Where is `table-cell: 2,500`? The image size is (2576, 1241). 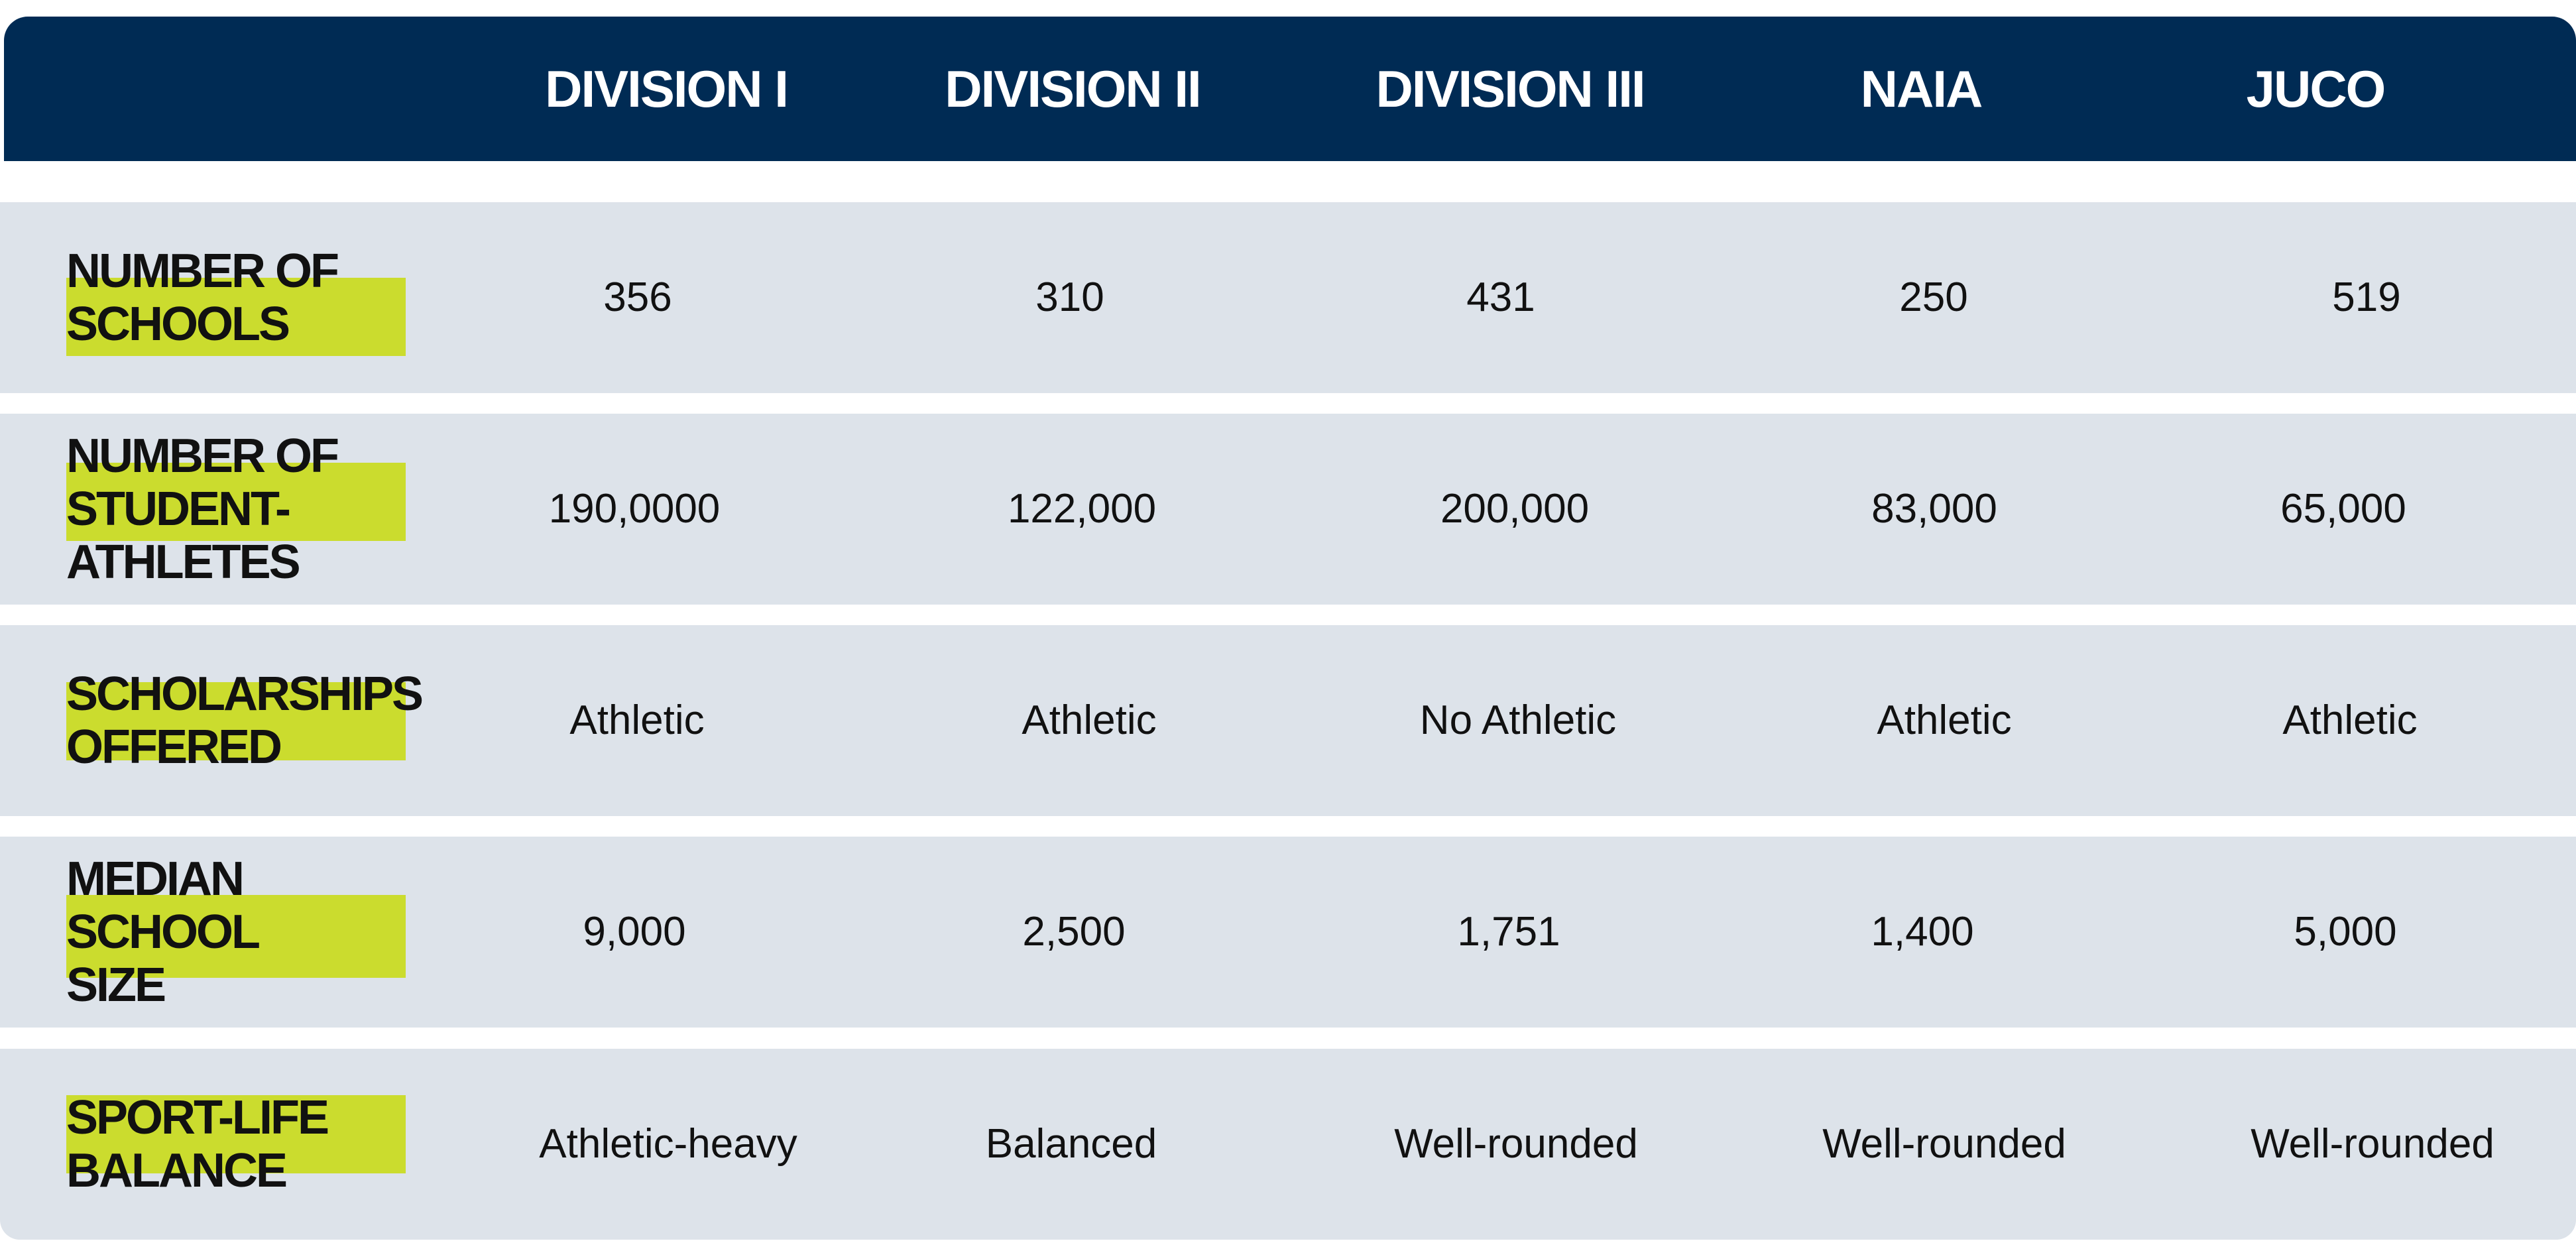 table-cell: 2,500 is located at coordinates (1074, 932).